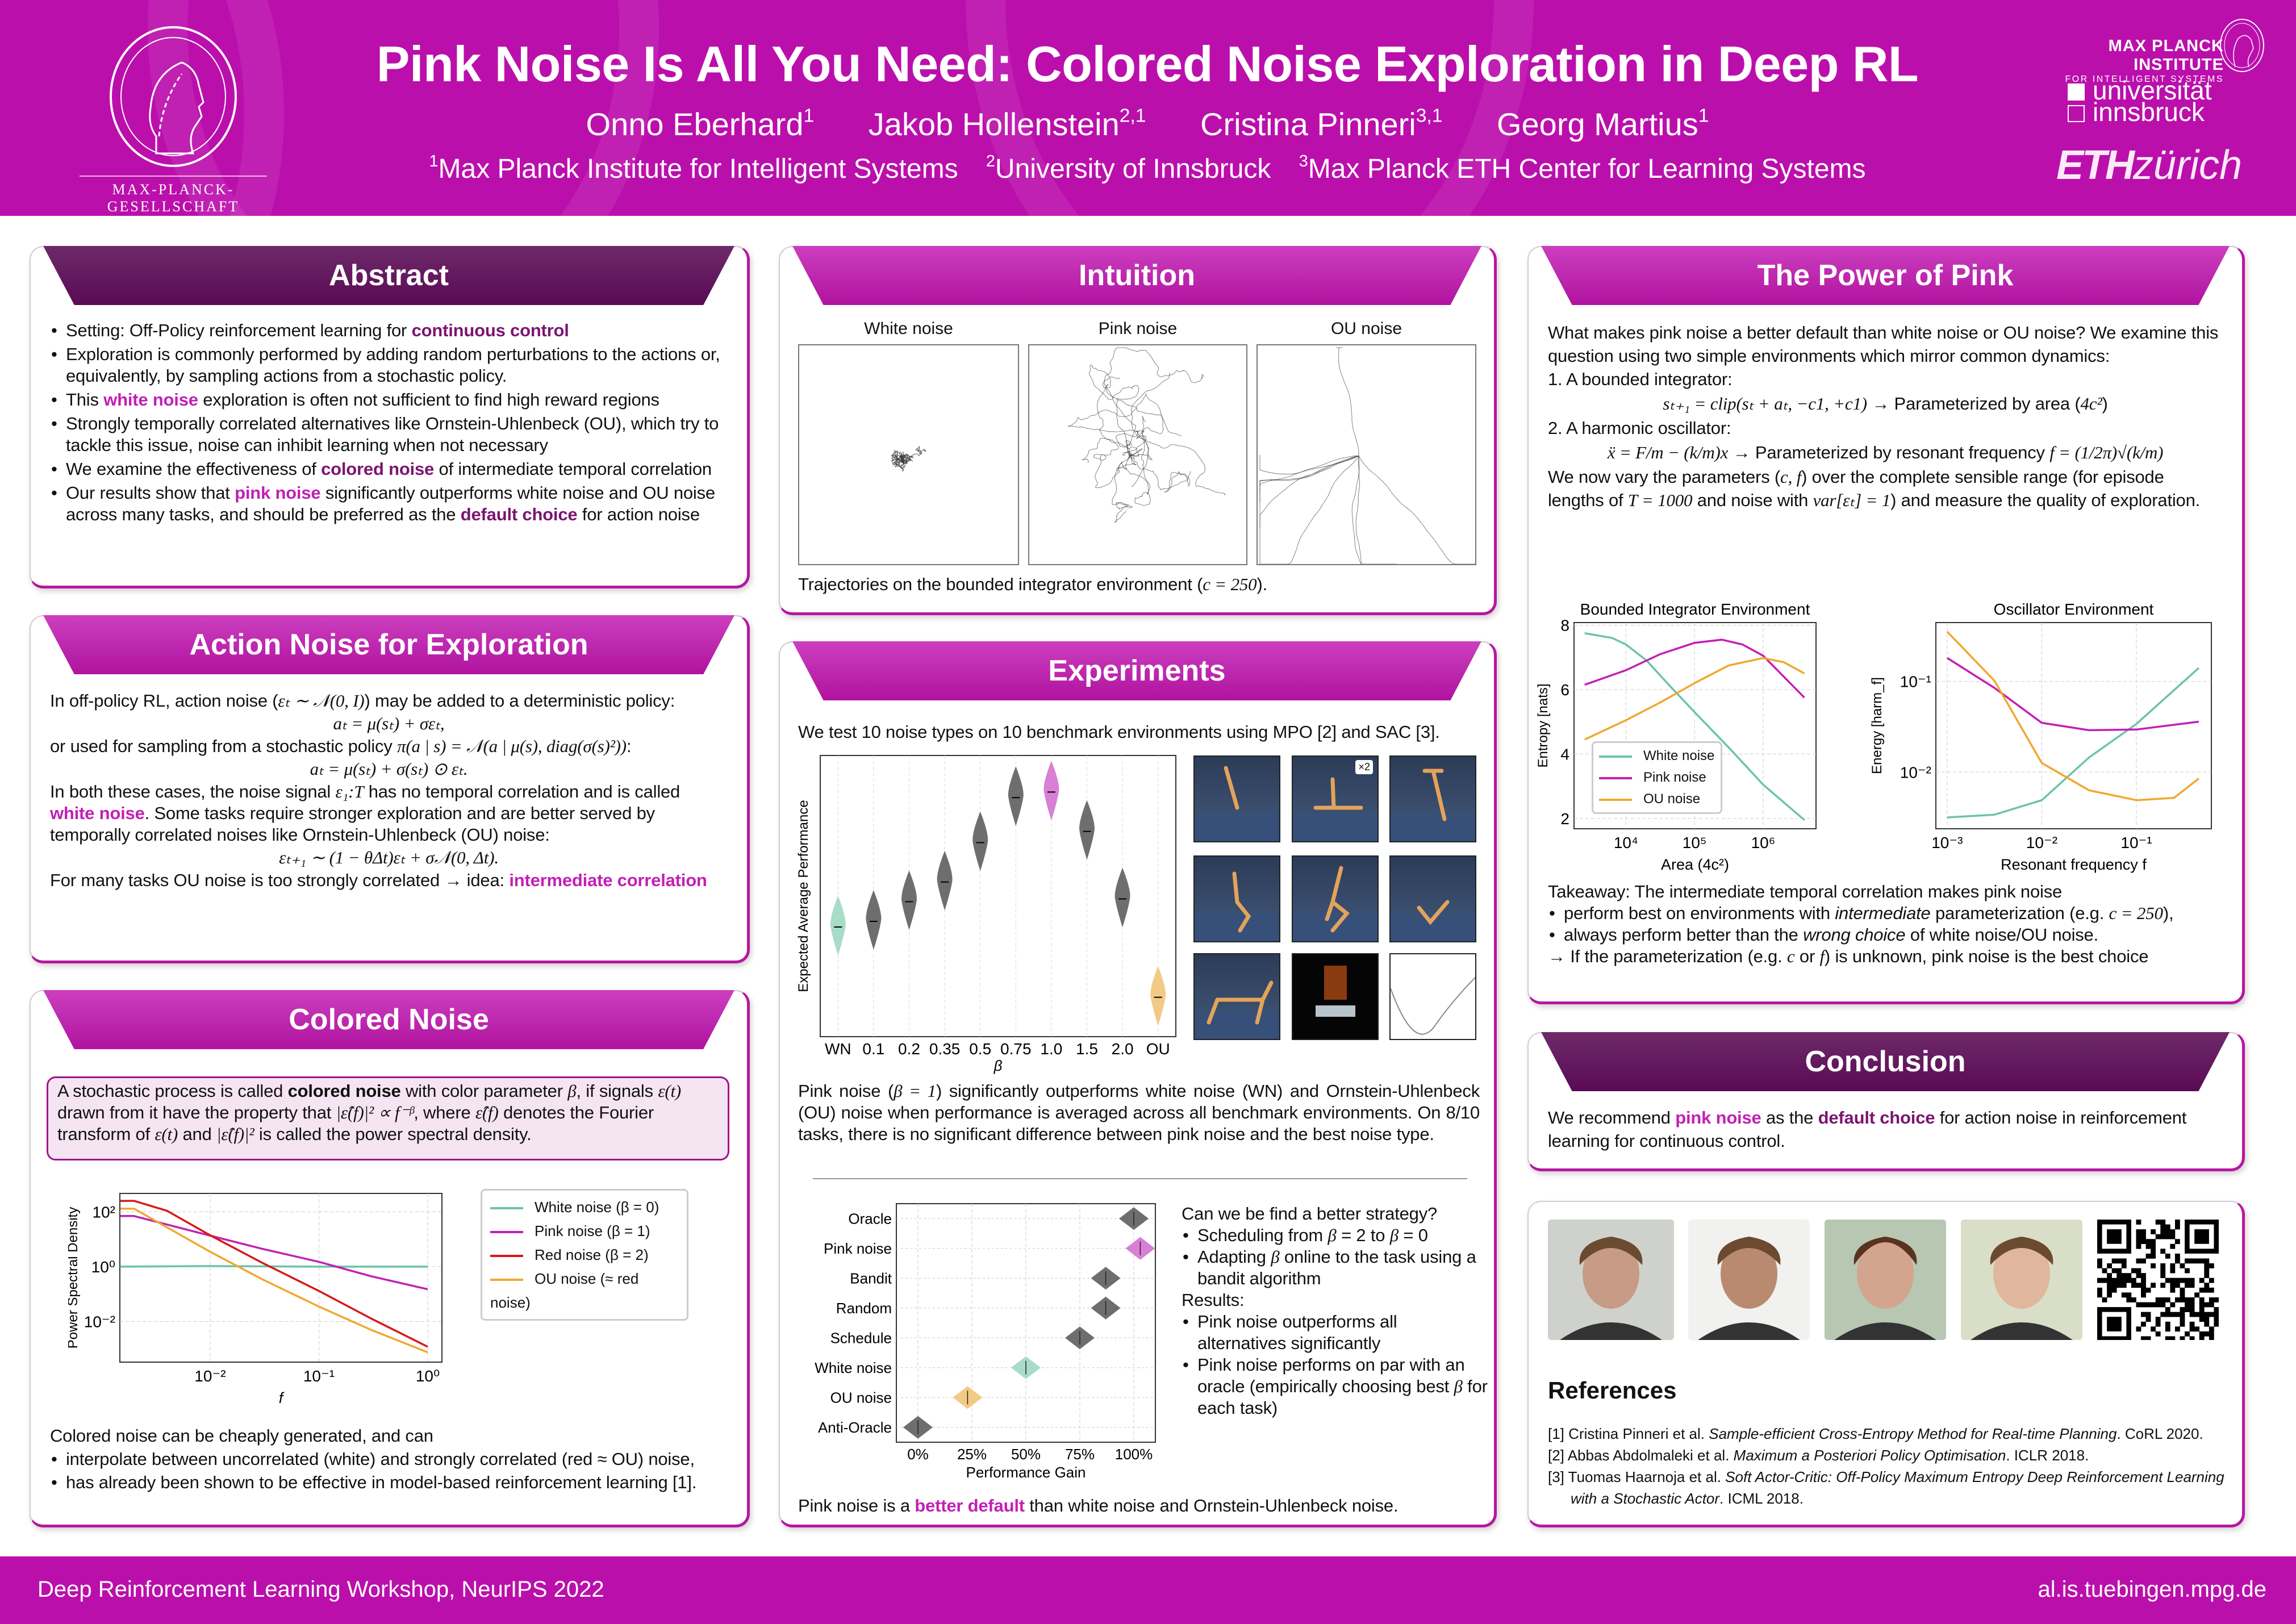 The width and height of the screenshot is (2296, 1624). What do you see at coordinates (2166, 55) in the screenshot?
I see `mpi-logo-line1: MAX PLANCK INSTITUTE` at bounding box center [2166, 55].